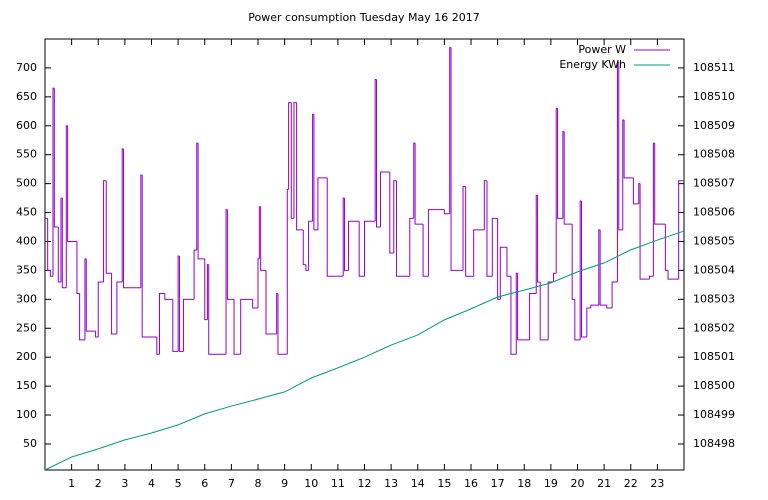  Describe the element at coordinates (26, 356) in the screenshot. I see `y-tick-label: 200` at that location.